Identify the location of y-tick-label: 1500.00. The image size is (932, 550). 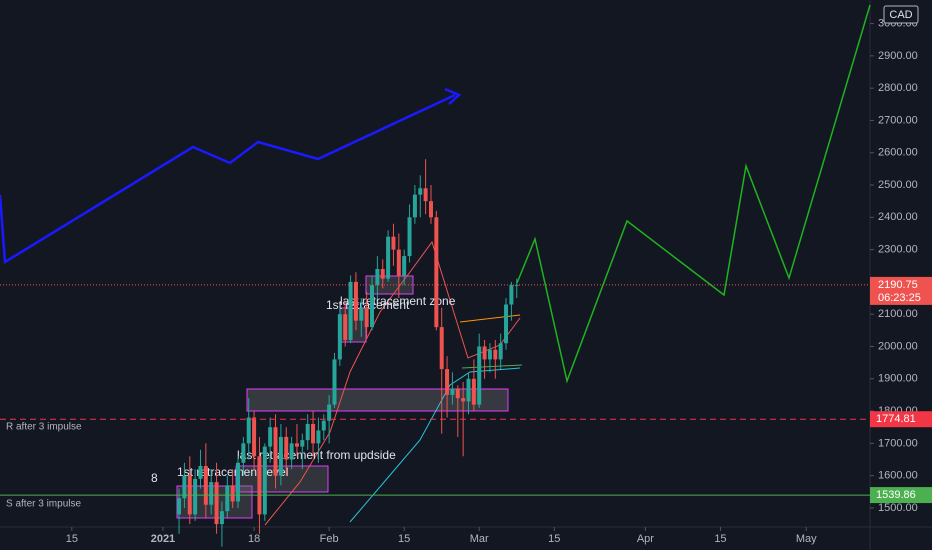
(898, 508).